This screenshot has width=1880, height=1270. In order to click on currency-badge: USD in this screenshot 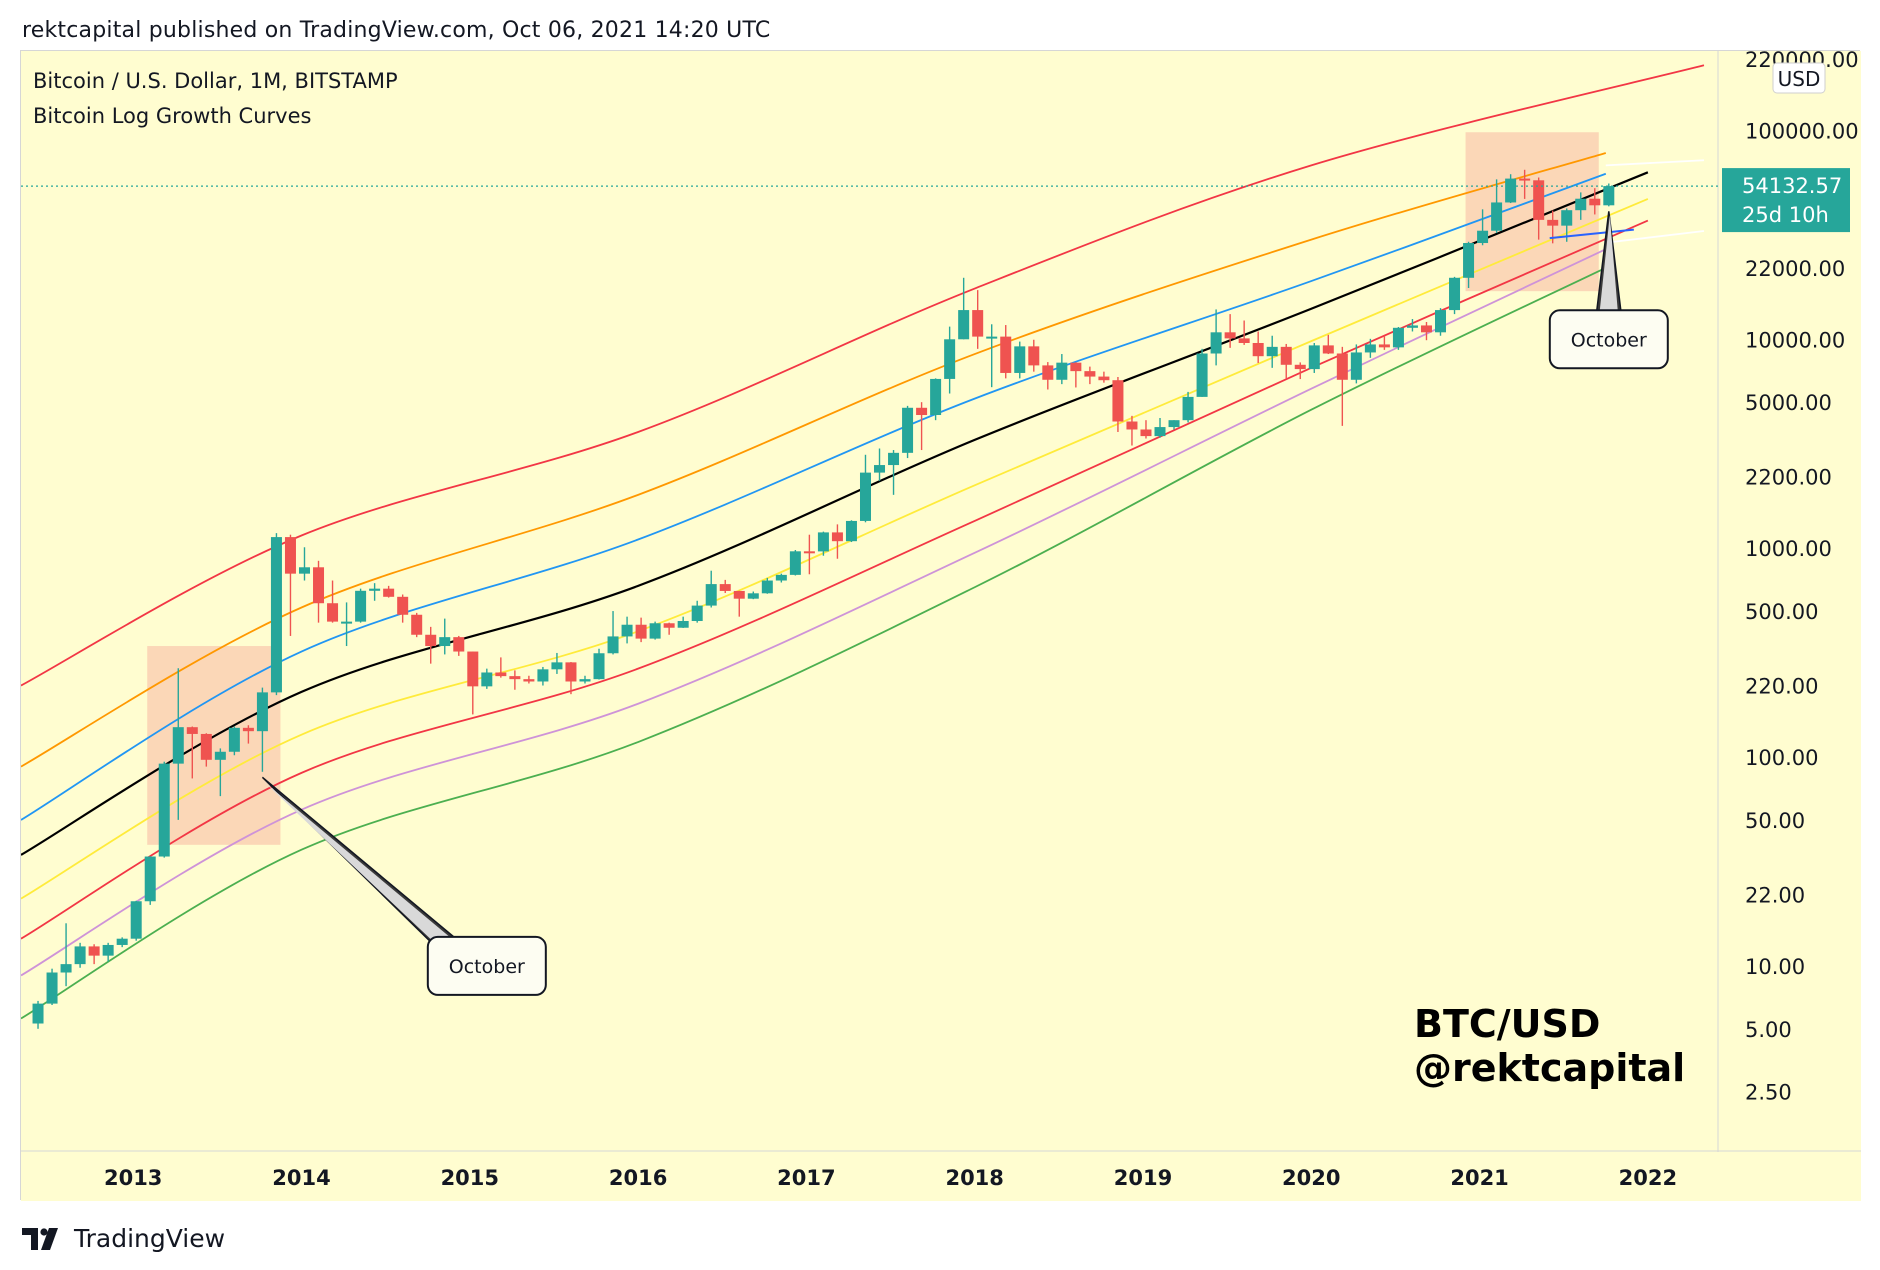, I will do `click(1799, 78)`.